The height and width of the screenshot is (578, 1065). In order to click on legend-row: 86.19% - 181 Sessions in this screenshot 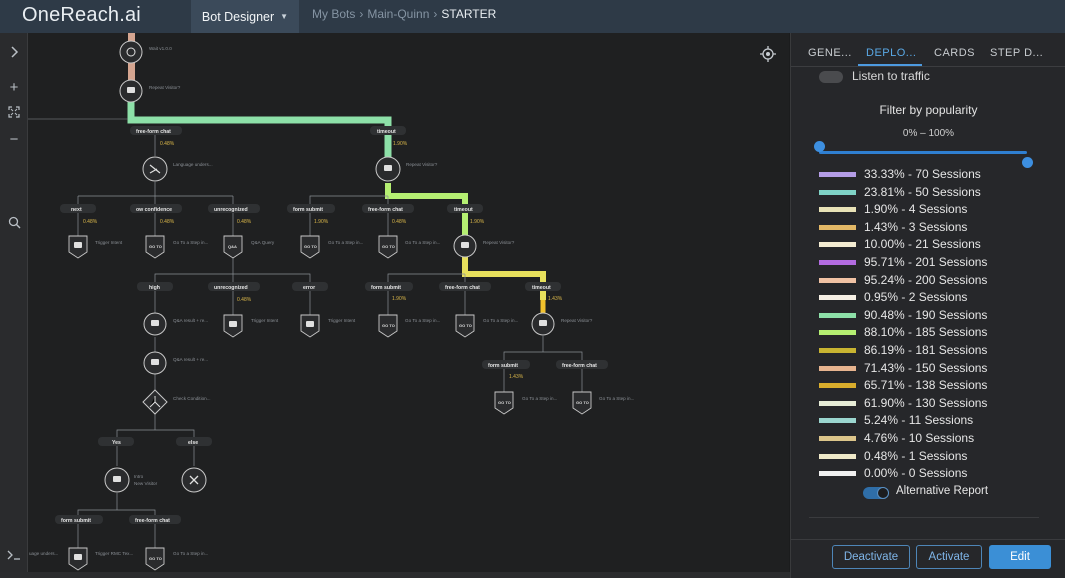, I will do `click(939, 351)`.